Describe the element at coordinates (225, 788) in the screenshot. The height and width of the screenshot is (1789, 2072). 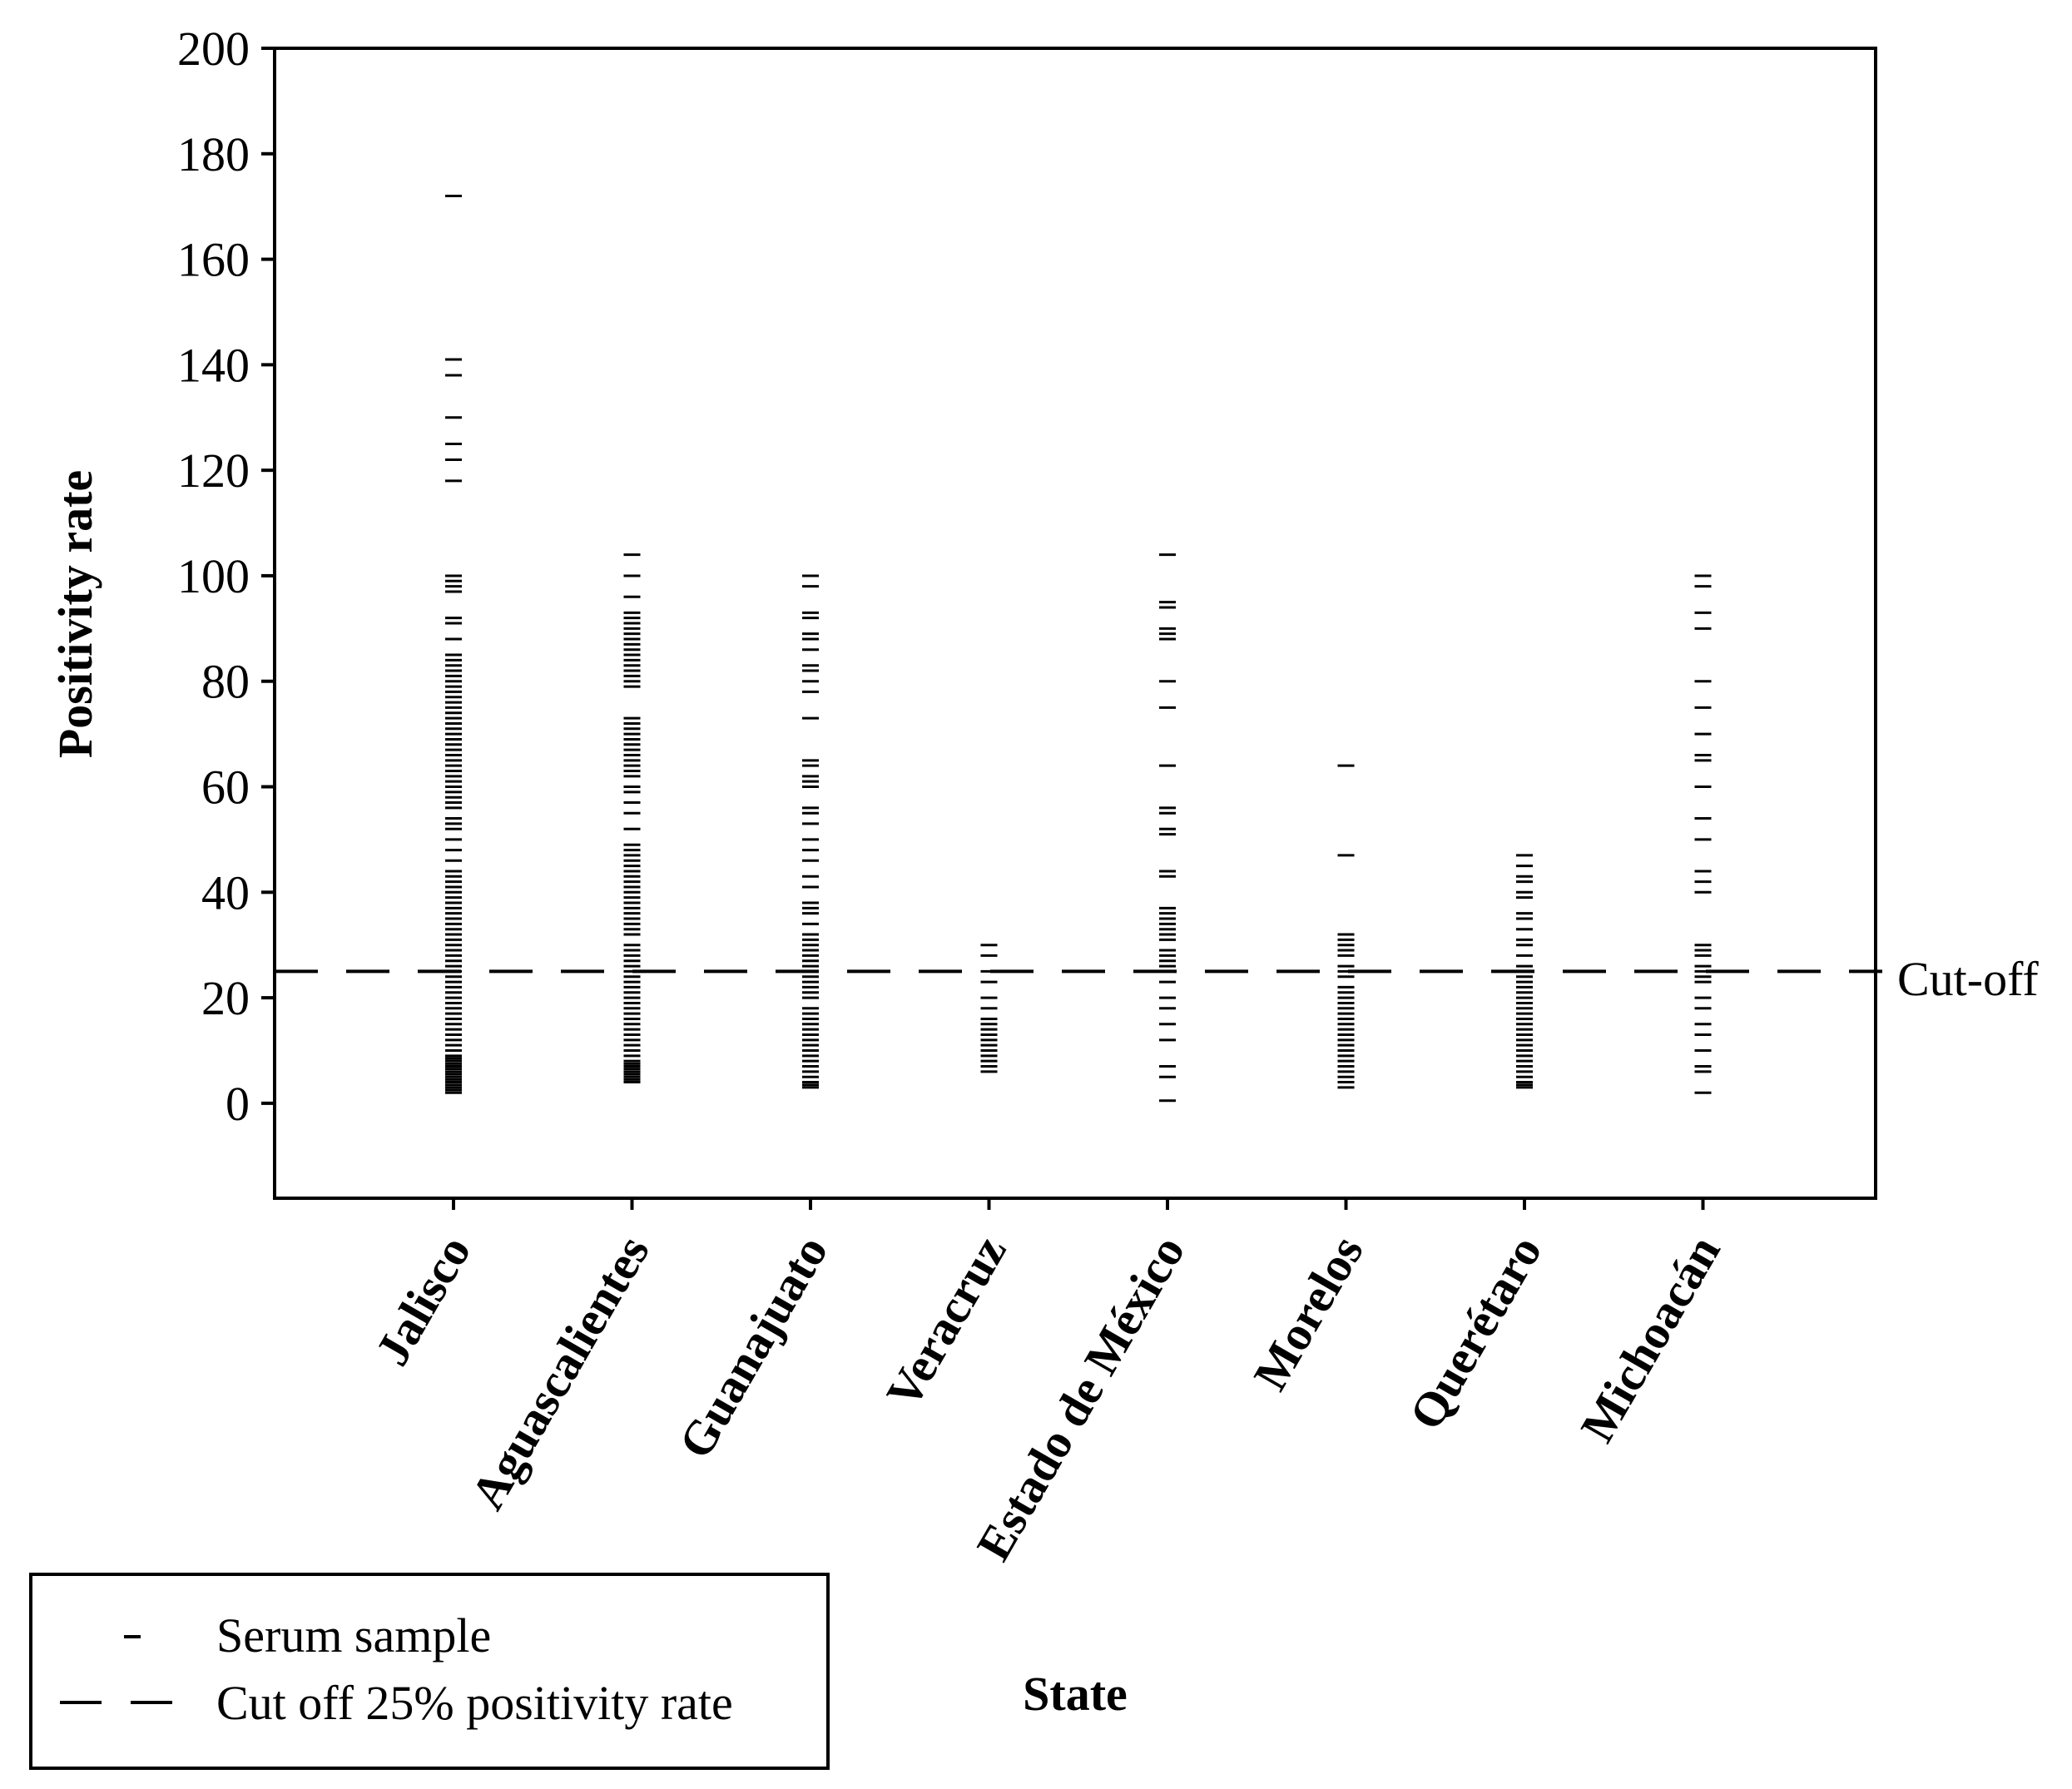
I see `y-tick-label: 60` at that location.